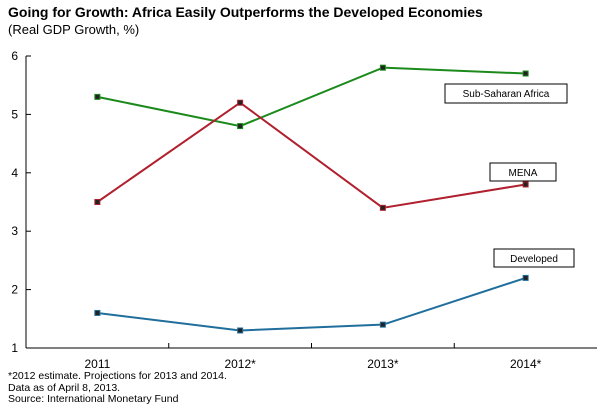  I want to click on callout-label-sub-saharan-africa: Sub-Saharan Africa, so click(506, 94).